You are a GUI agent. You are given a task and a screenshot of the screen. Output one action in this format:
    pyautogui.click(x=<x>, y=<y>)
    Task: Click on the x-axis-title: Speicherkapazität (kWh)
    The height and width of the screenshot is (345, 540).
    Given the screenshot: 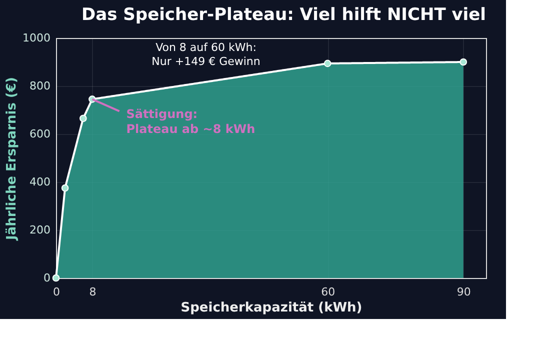 What is the action you would take?
    pyautogui.click(x=271, y=308)
    